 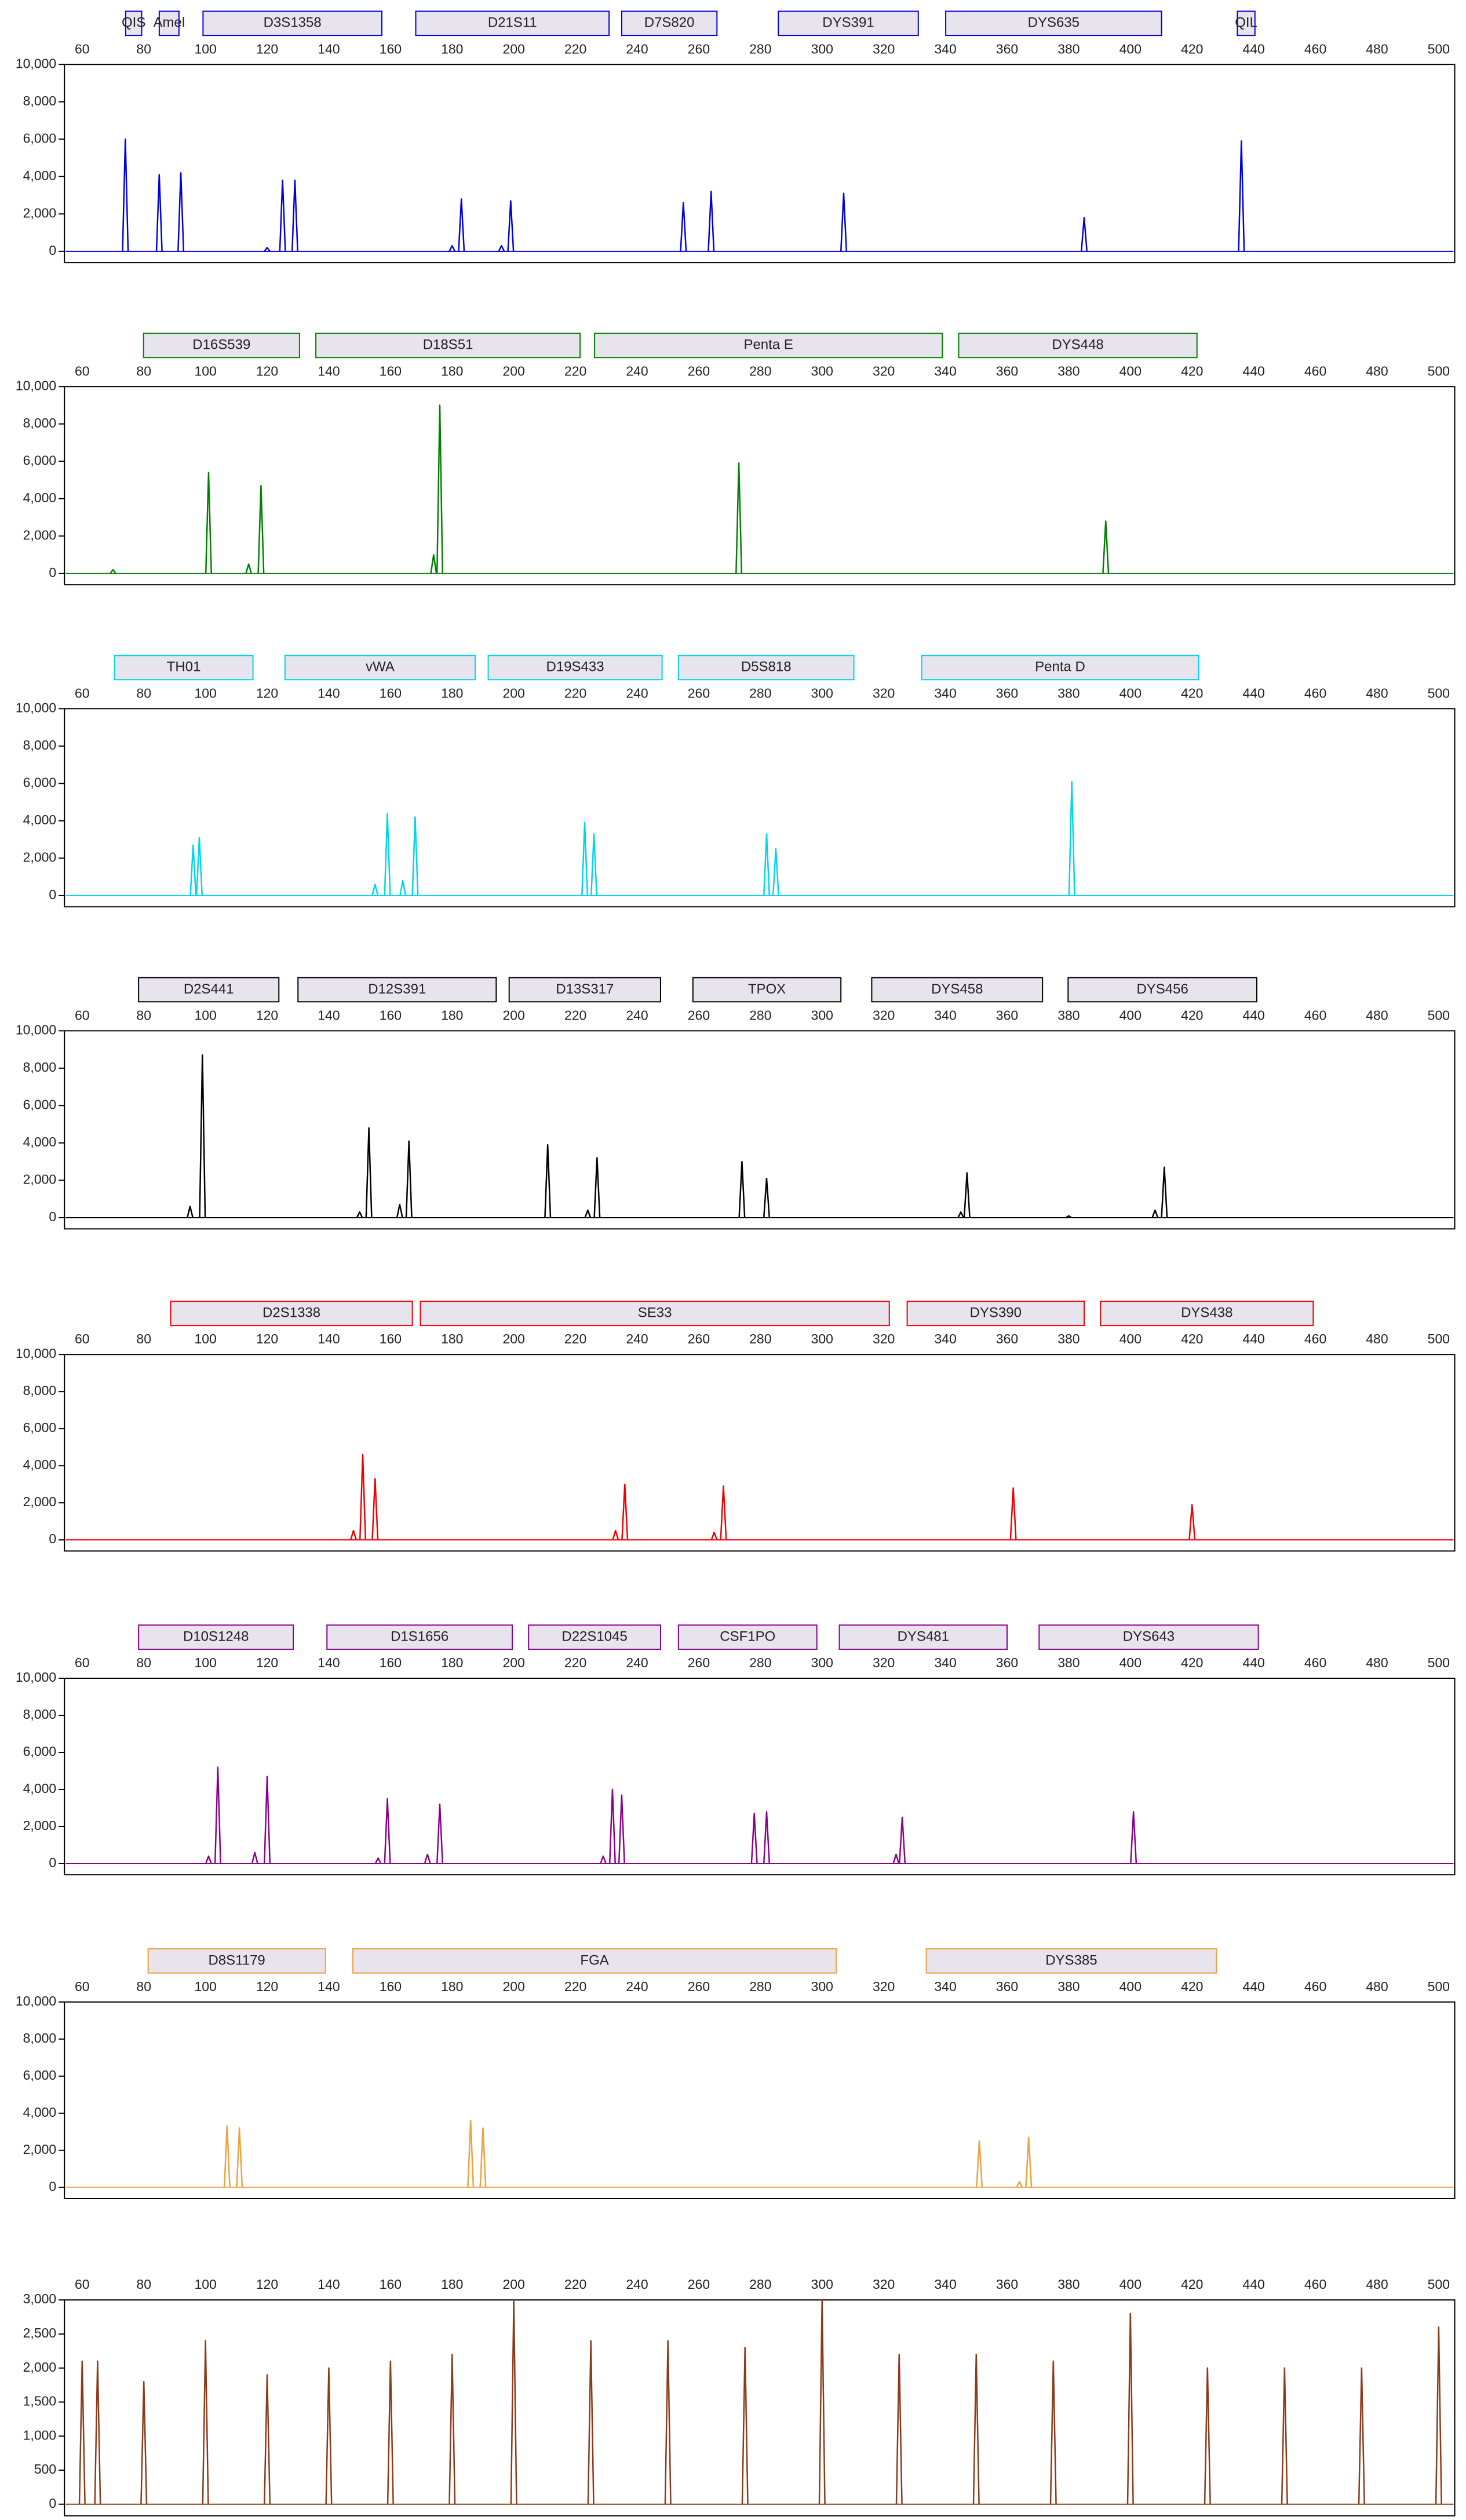 What do you see at coordinates (1149, 1636) in the screenshot?
I see `locus-label: DYS643` at bounding box center [1149, 1636].